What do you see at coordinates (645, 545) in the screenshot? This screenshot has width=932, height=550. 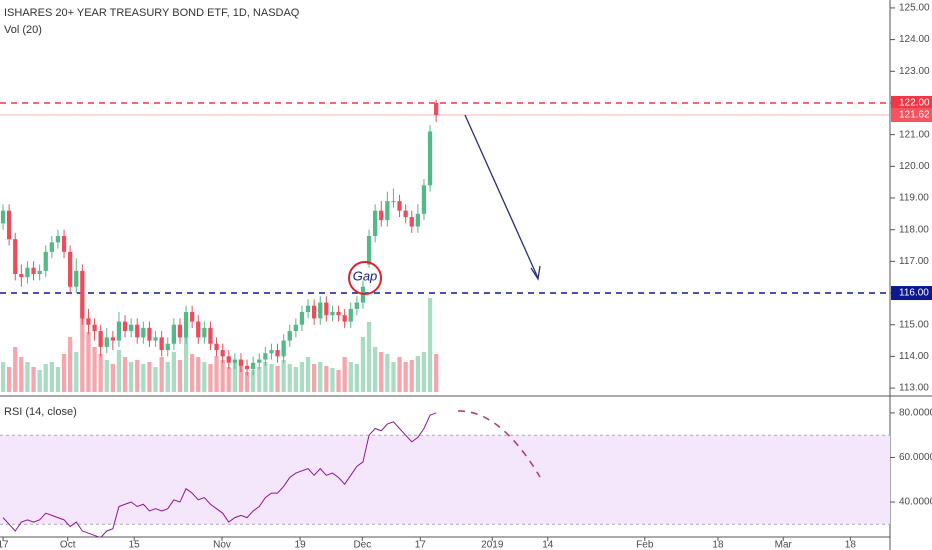 I see `x-tick-label: Feb` at bounding box center [645, 545].